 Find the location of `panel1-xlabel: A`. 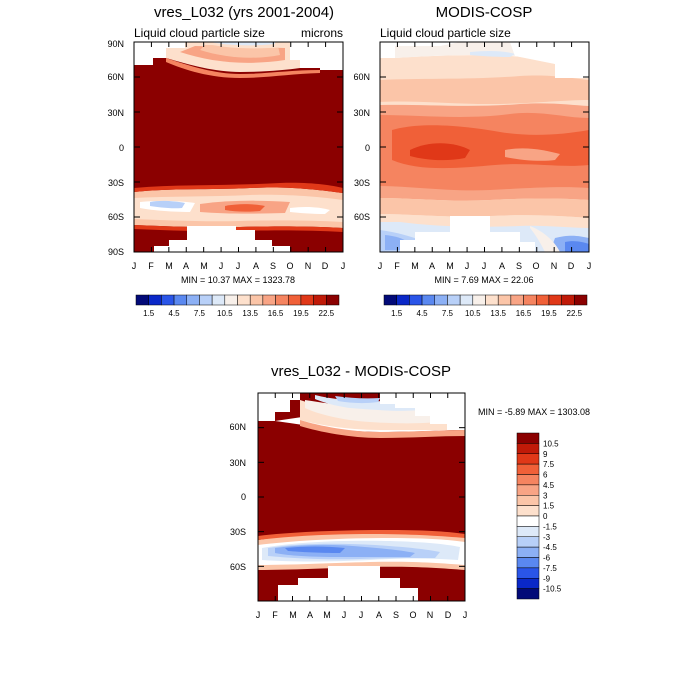

panel1-xlabel: A is located at coordinates (256, 266).